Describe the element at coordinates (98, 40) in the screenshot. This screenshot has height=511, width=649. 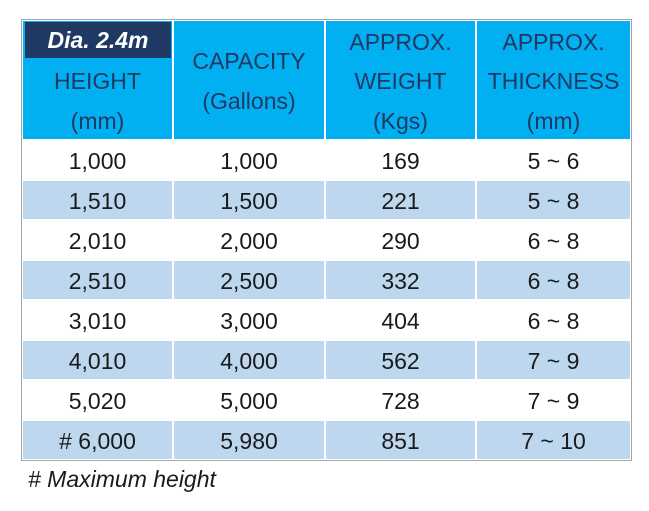
I see `diameter-label: Dia. 2.4m` at that location.